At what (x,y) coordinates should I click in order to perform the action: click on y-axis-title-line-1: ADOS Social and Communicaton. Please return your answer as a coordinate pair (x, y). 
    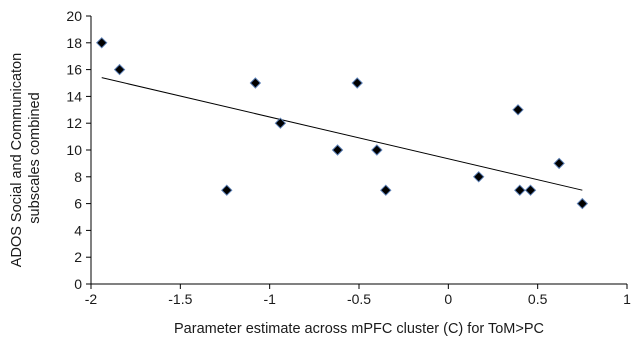
    Looking at the image, I should click on (17, 160).